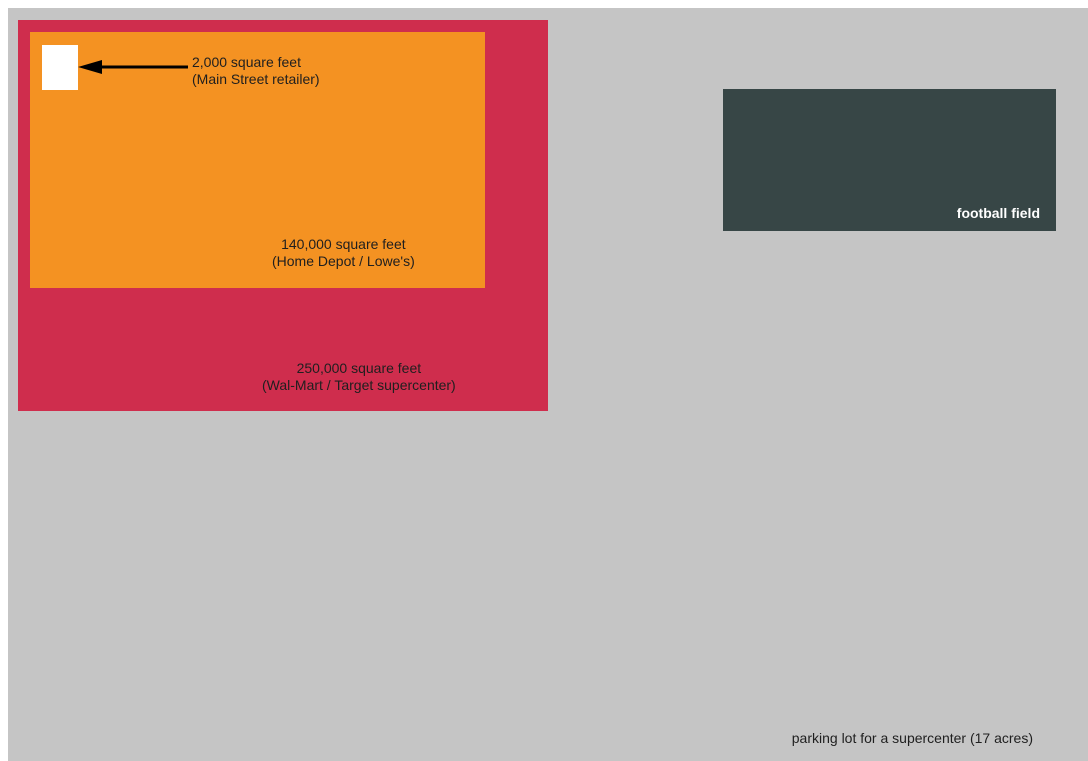 The width and height of the screenshot is (1088, 761). I want to click on main-street-retailer-block, so click(60, 67).